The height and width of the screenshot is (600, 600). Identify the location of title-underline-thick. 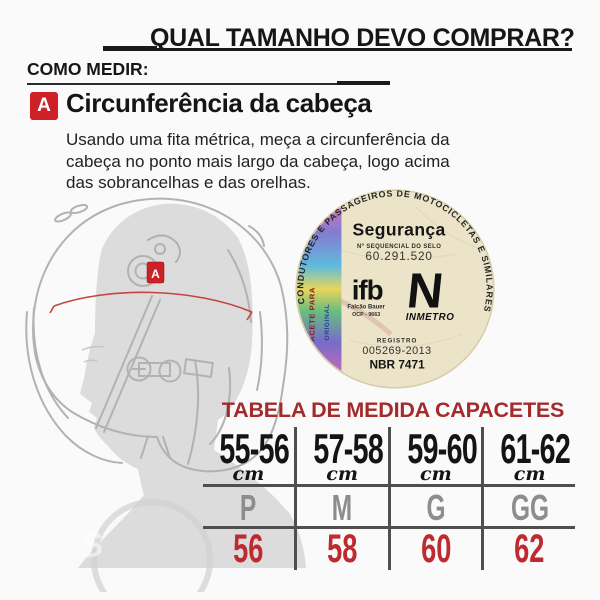
(130, 48).